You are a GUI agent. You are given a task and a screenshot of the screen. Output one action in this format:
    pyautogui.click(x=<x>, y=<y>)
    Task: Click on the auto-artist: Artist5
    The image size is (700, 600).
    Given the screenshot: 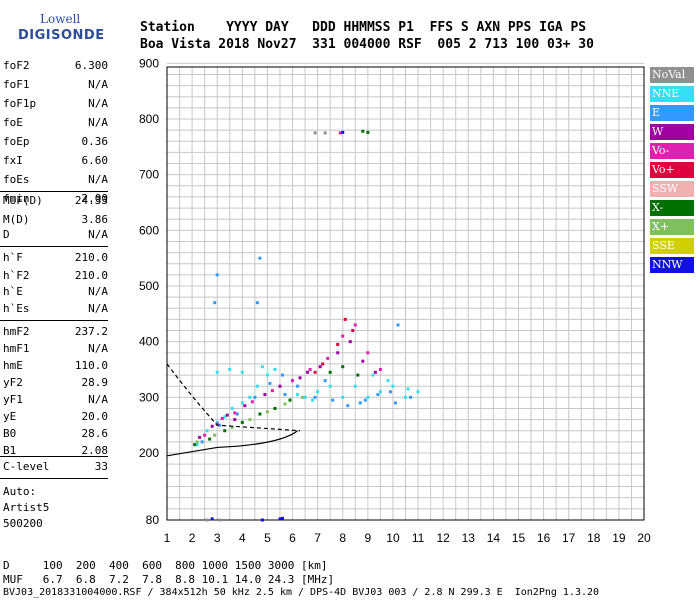 What is the action you would take?
    pyautogui.click(x=26, y=507)
    